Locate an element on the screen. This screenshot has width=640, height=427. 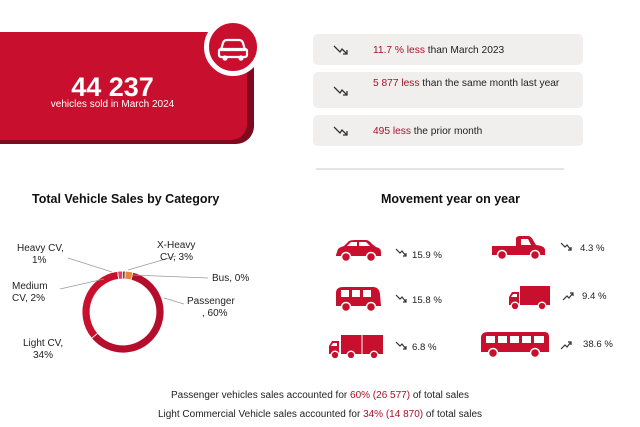
label-x-heavy-cv: X-Heavy CV, 3% is located at coordinates (176, 251).